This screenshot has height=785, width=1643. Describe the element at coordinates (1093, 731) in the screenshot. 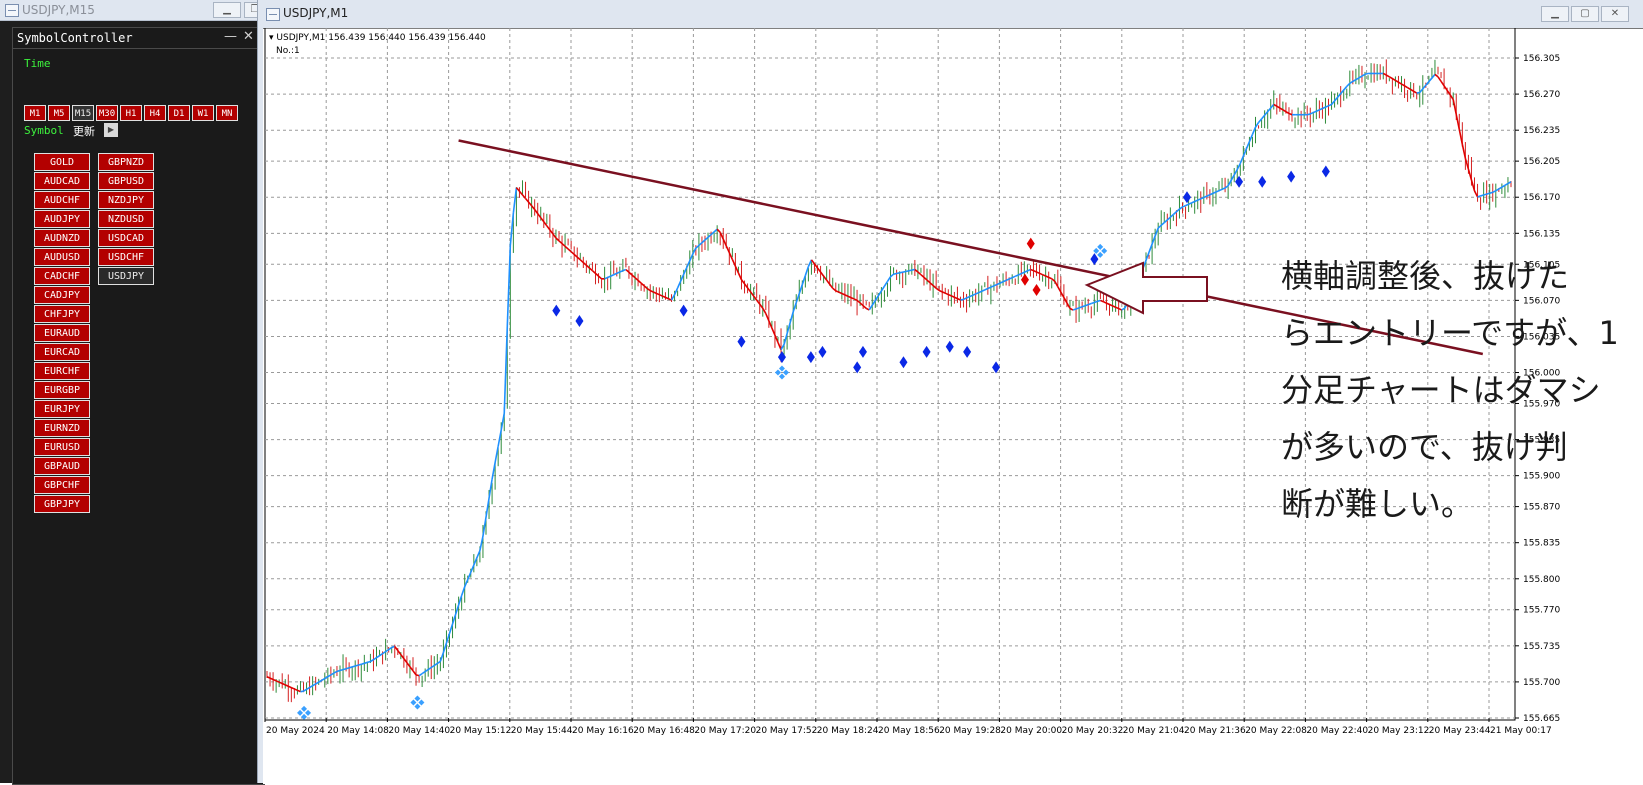

I see `x-tick-label: 20 May 20:32` at that location.